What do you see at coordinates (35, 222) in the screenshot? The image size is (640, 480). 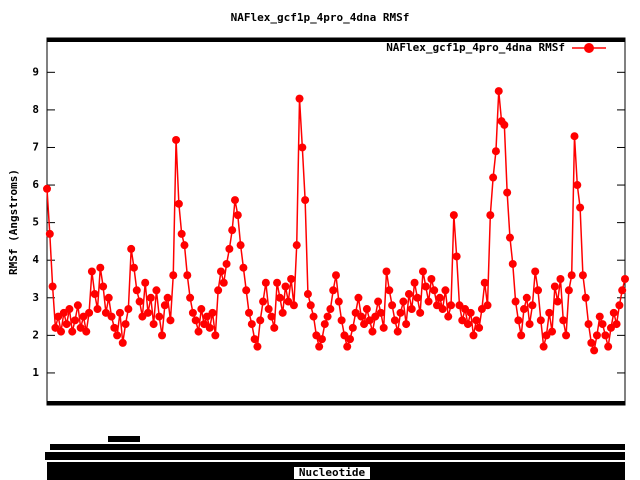 I see `y-tick-label: 5` at bounding box center [35, 222].